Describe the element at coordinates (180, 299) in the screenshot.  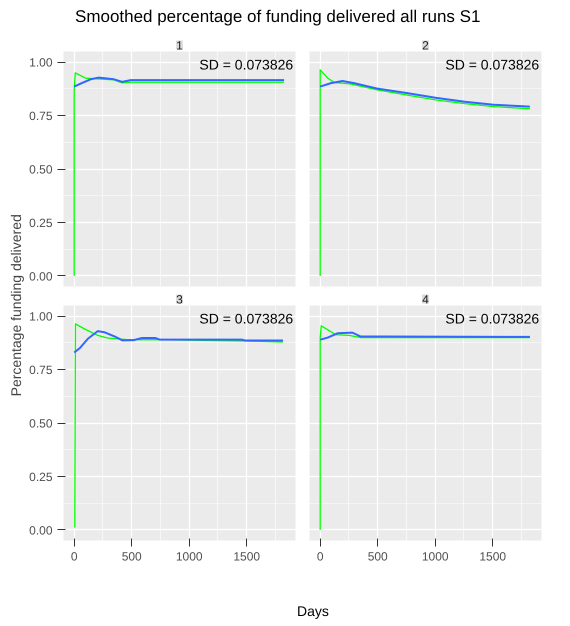
I see `chart-subtitle: 3` at that location.